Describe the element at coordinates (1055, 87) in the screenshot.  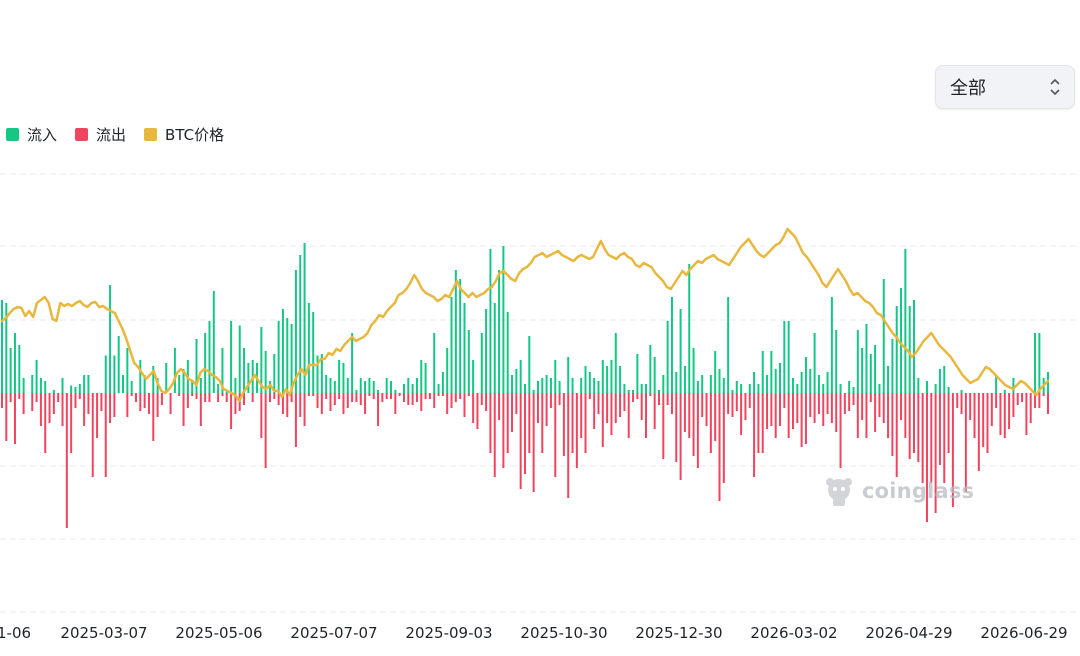
I see `chevron-updown-icon` at that location.